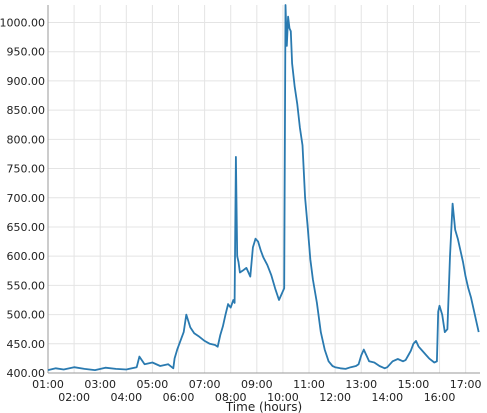  I want to click on y-tick-label: 450.00, so click(26, 344).